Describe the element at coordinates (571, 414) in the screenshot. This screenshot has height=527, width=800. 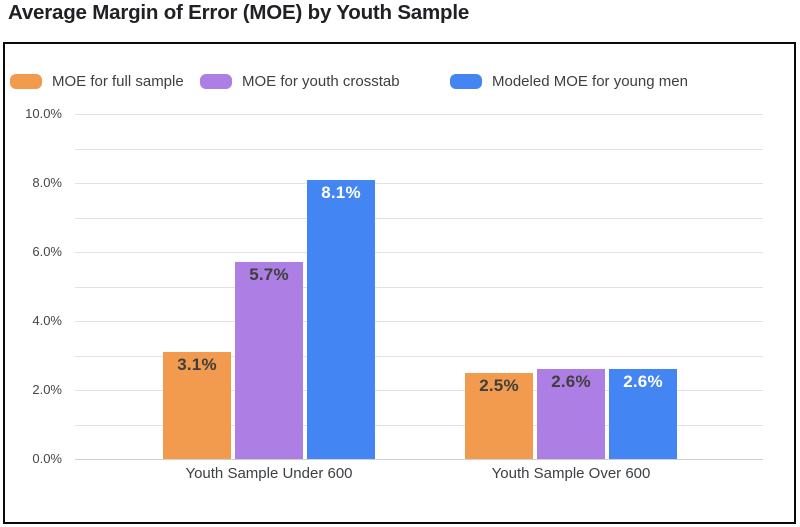
I see `bar-series2-group2: 2.6%` at that location.